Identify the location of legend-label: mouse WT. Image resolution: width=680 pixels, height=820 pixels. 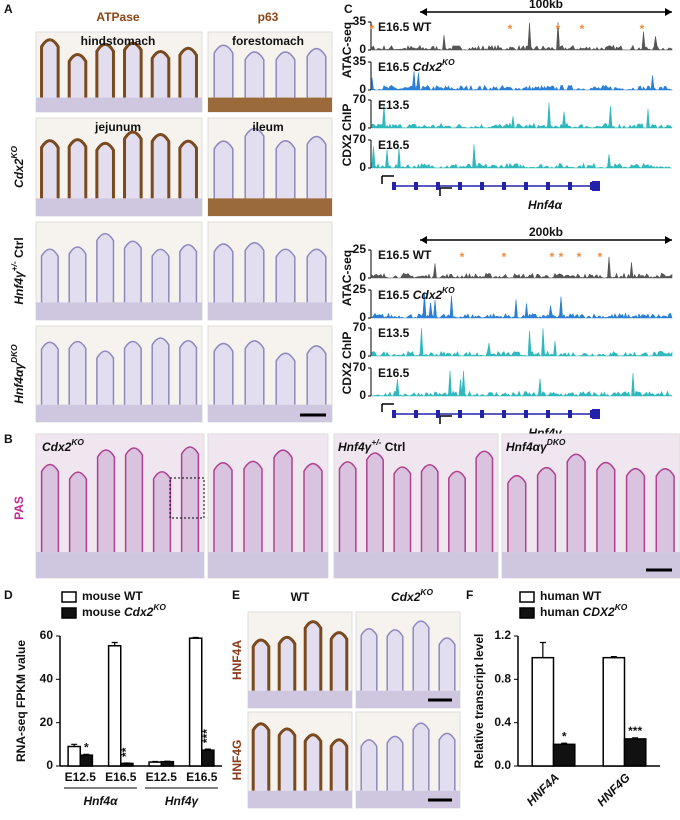
(112, 596).